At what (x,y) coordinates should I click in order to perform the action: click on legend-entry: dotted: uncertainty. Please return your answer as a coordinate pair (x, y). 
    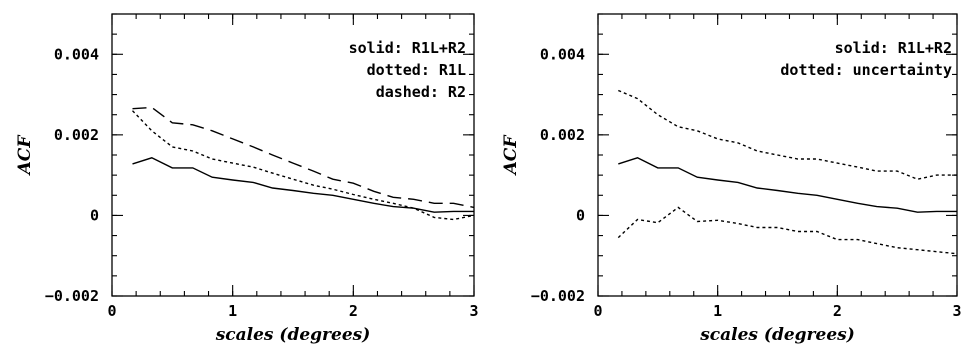
    Looking at the image, I should click on (866, 70).